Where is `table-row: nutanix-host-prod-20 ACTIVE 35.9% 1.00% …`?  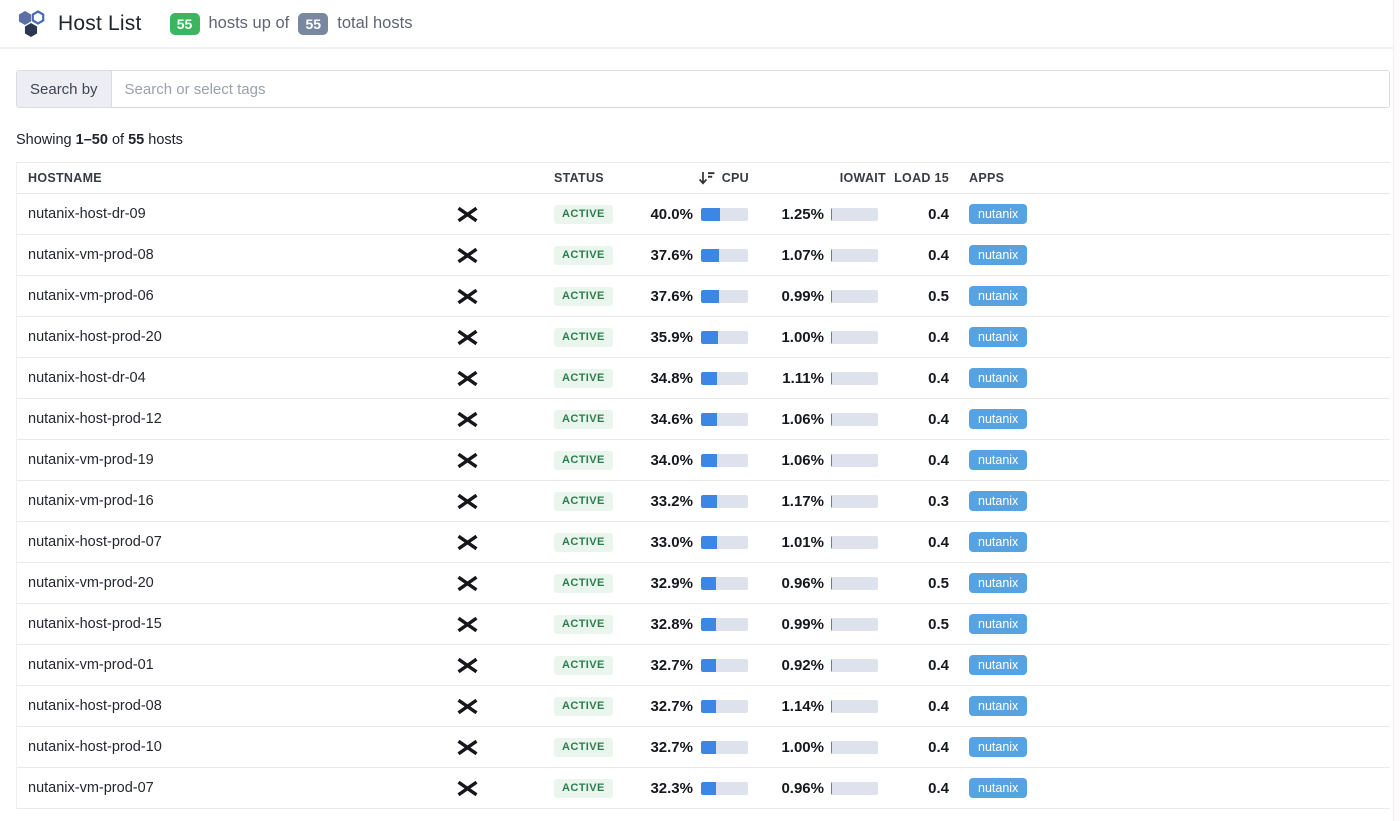
table-row: nutanix-host-prod-20 ACTIVE 35.9% 1.00% … is located at coordinates (703, 337).